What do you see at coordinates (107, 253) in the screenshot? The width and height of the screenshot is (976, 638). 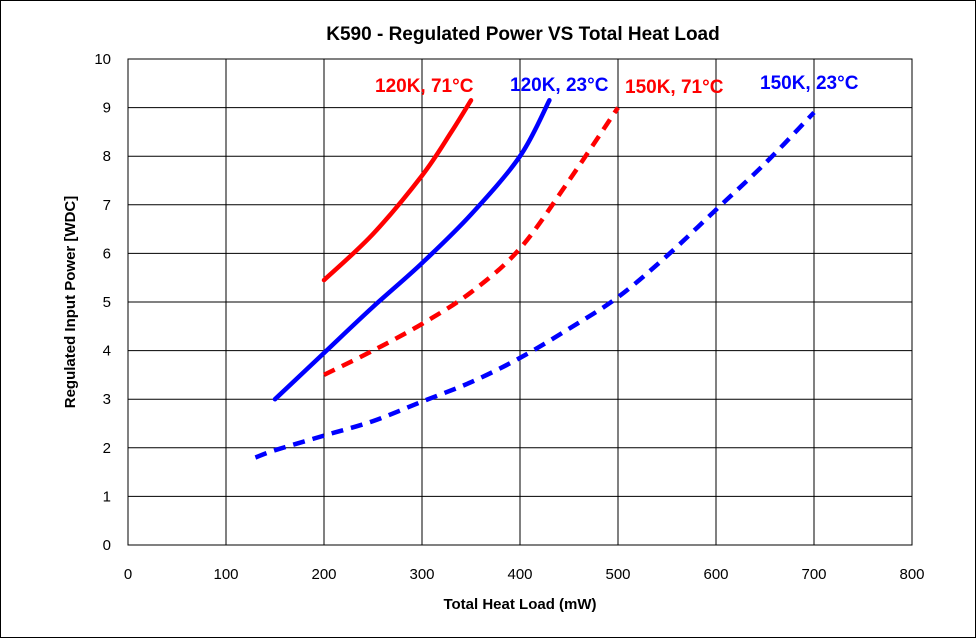 I see `y-tick-label: 6` at bounding box center [107, 253].